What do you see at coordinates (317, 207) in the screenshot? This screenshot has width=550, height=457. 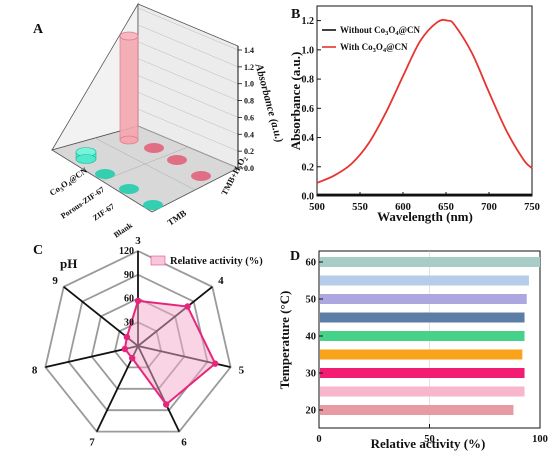 I see `panel-b-x-tick-label: 500` at bounding box center [317, 207].